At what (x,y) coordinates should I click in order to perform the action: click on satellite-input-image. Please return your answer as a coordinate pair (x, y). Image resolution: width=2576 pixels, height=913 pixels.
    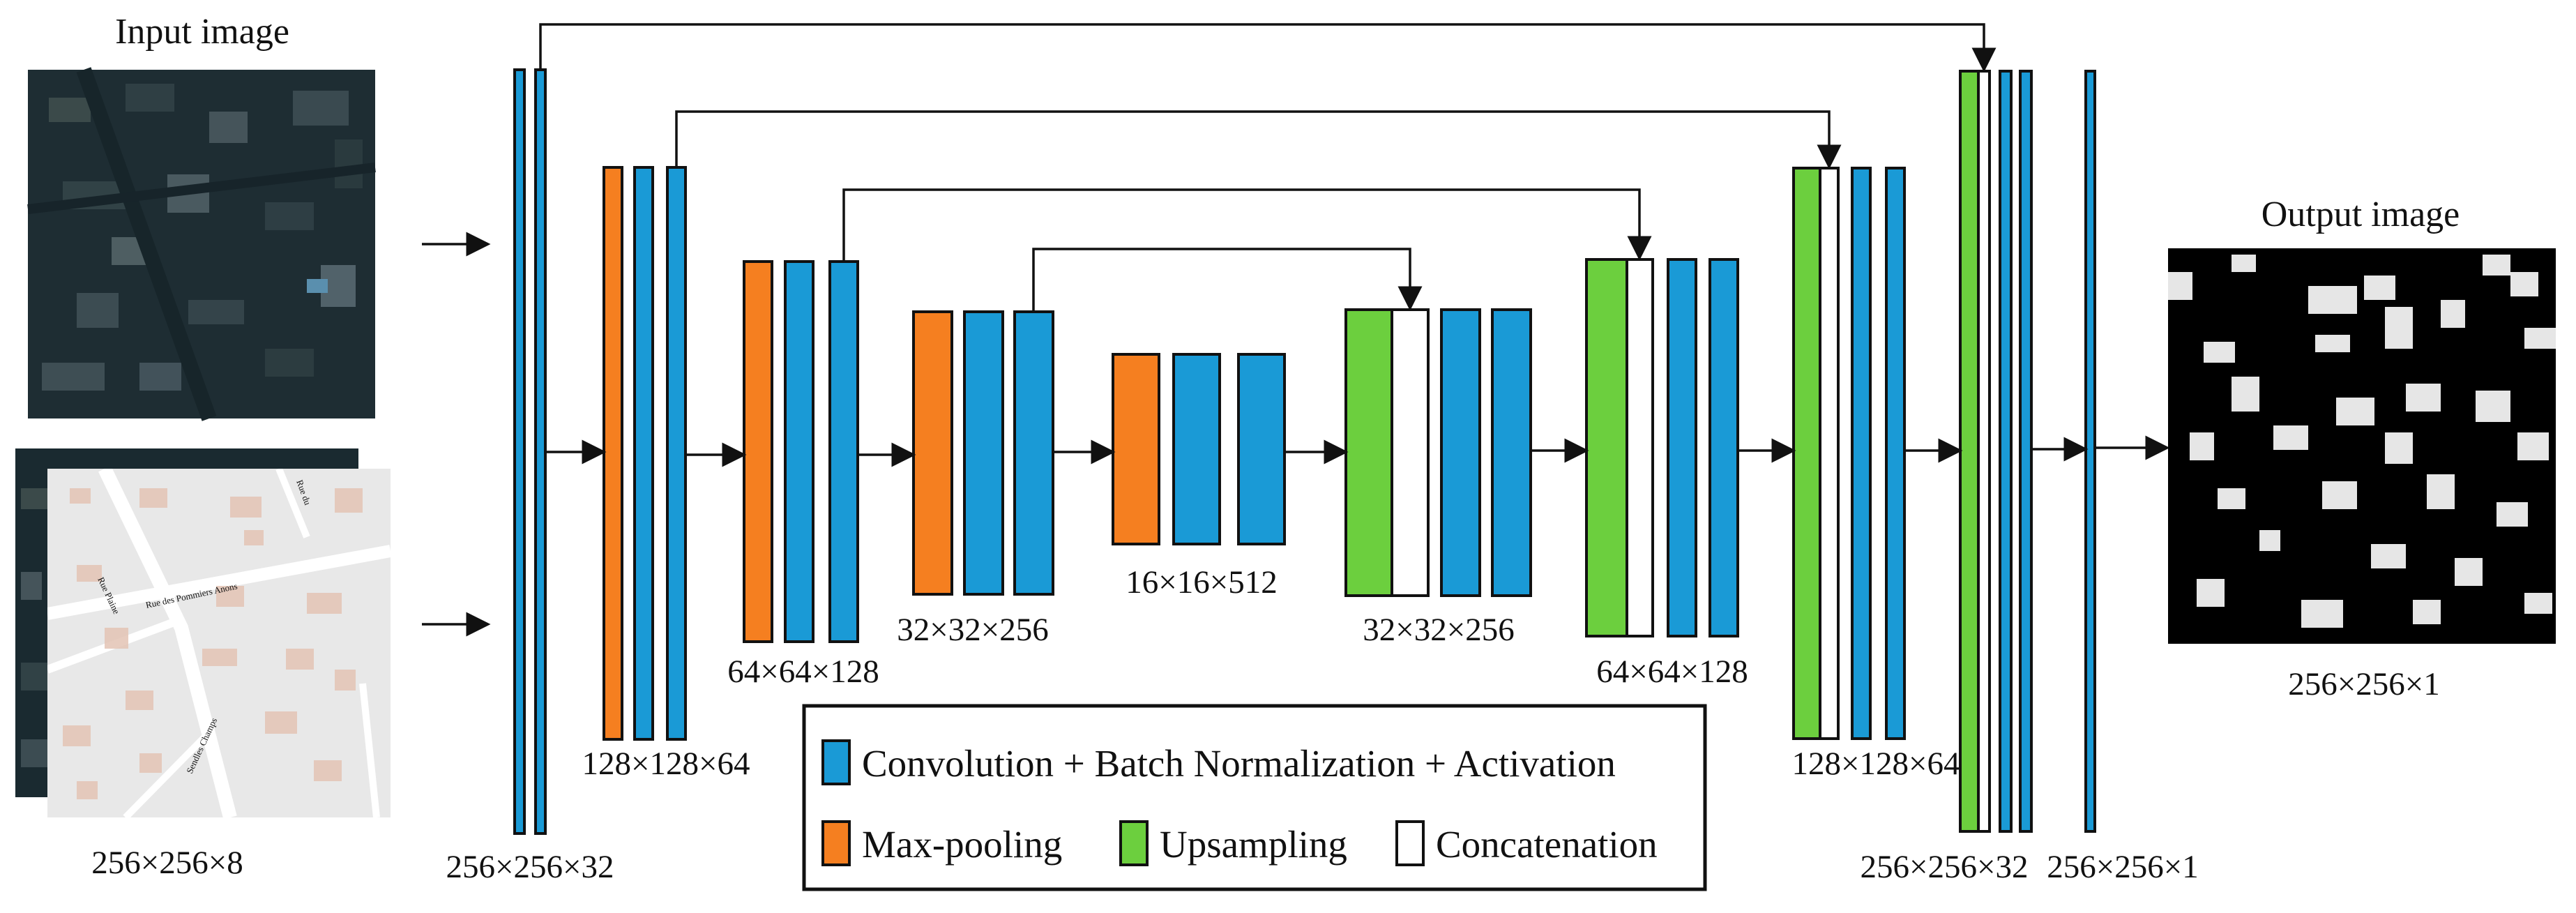
    Looking at the image, I should click on (201, 244).